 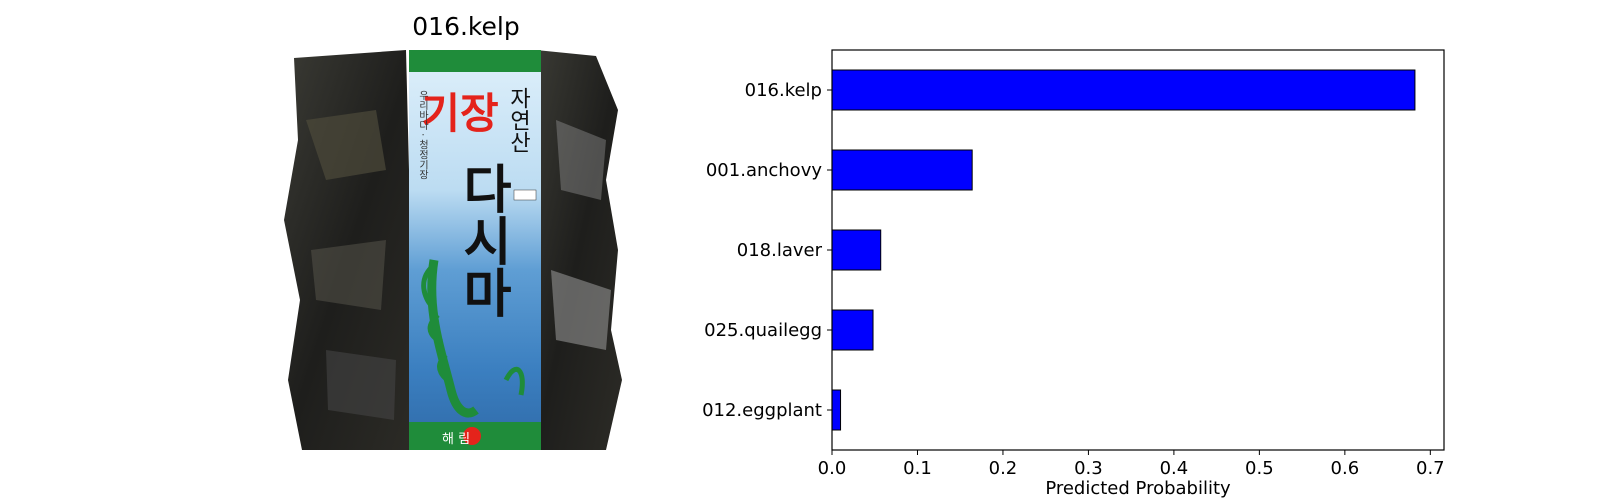 I want to click on package-label, so click(x=475, y=250).